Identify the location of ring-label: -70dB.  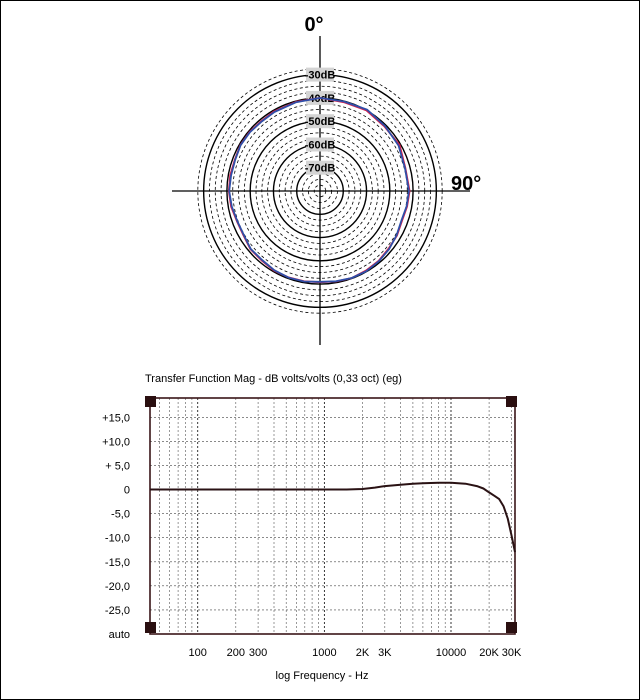
(320, 169).